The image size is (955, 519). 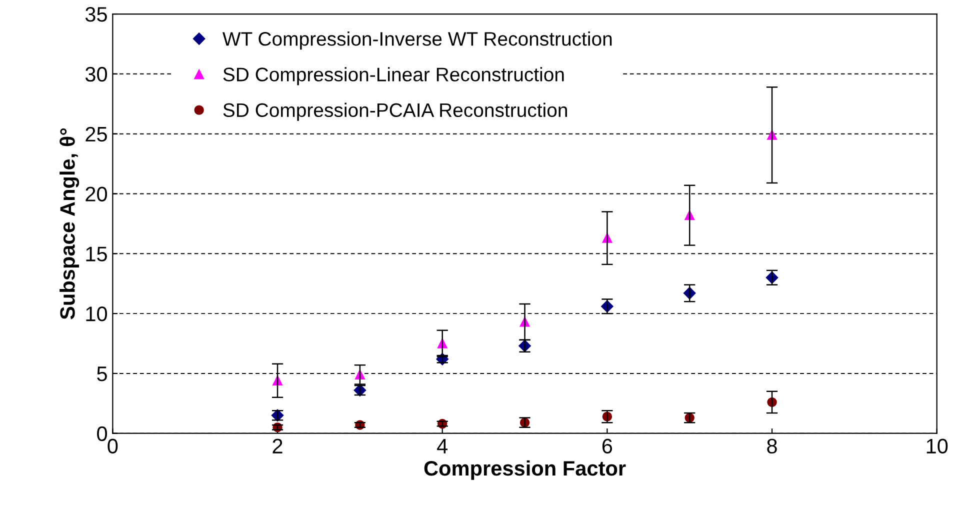 What do you see at coordinates (97, 314) in the screenshot?
I see `y-tick-label: 10` at bounding box center [97, 314].